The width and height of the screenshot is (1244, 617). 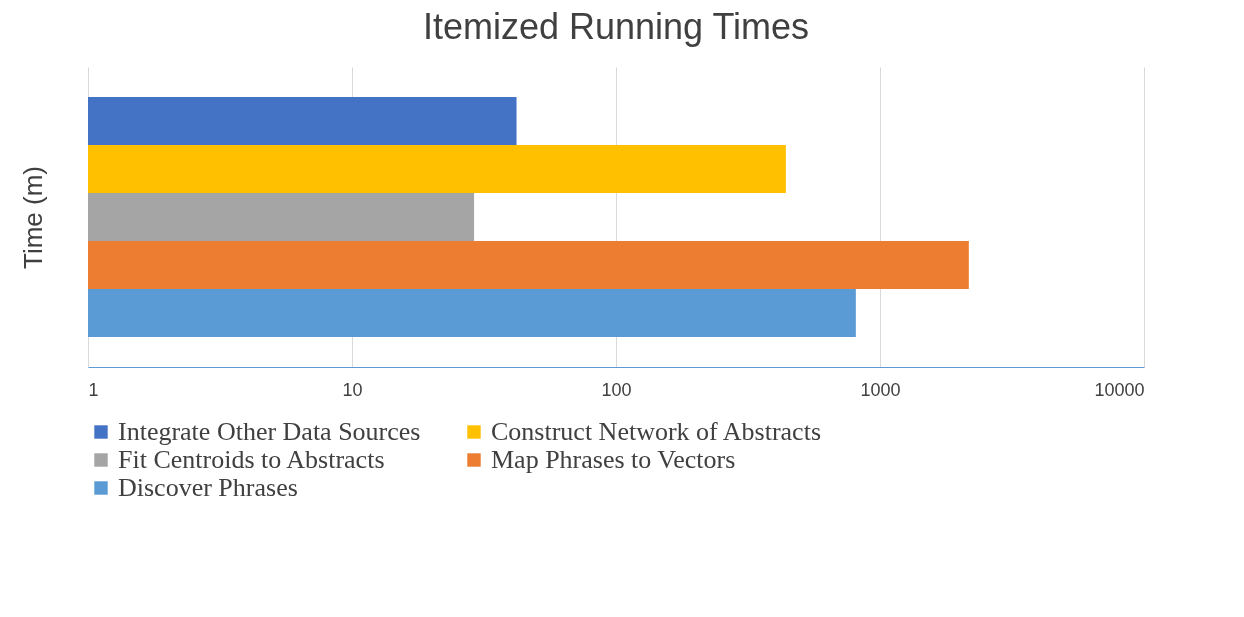 I want to click on x-tick-label: 1, so click(x=93, y=389).